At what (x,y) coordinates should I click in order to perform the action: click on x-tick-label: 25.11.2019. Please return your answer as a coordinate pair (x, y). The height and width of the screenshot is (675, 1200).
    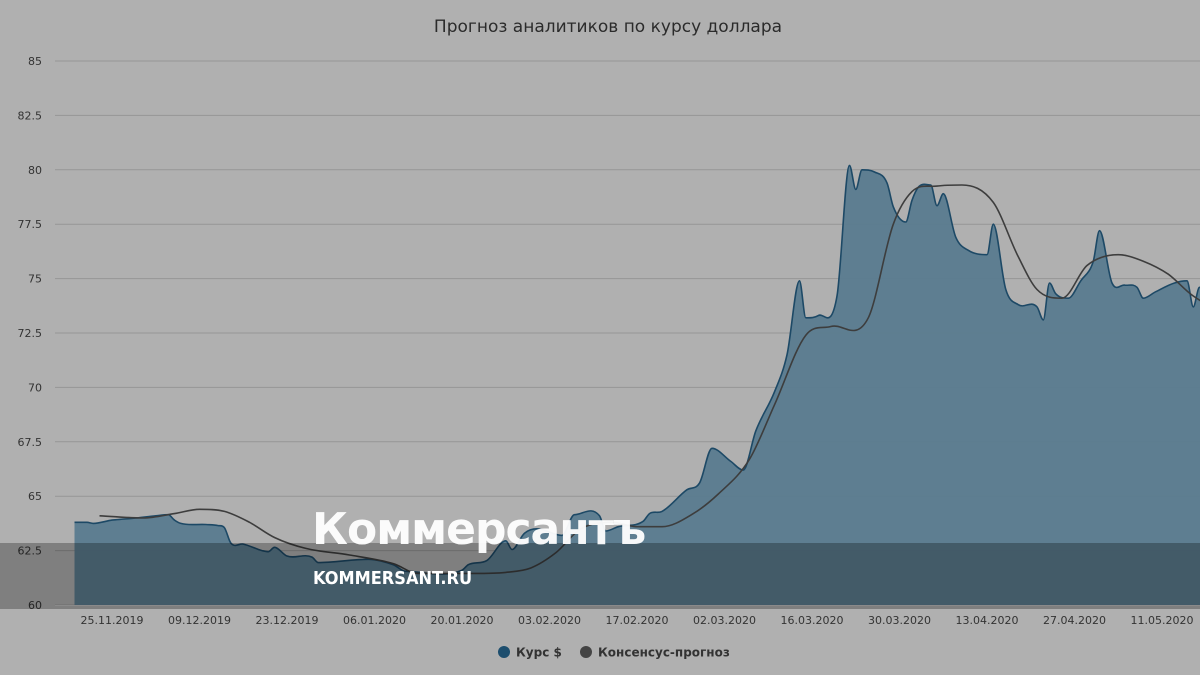
    Looking at the image, I should click on (112, 620).